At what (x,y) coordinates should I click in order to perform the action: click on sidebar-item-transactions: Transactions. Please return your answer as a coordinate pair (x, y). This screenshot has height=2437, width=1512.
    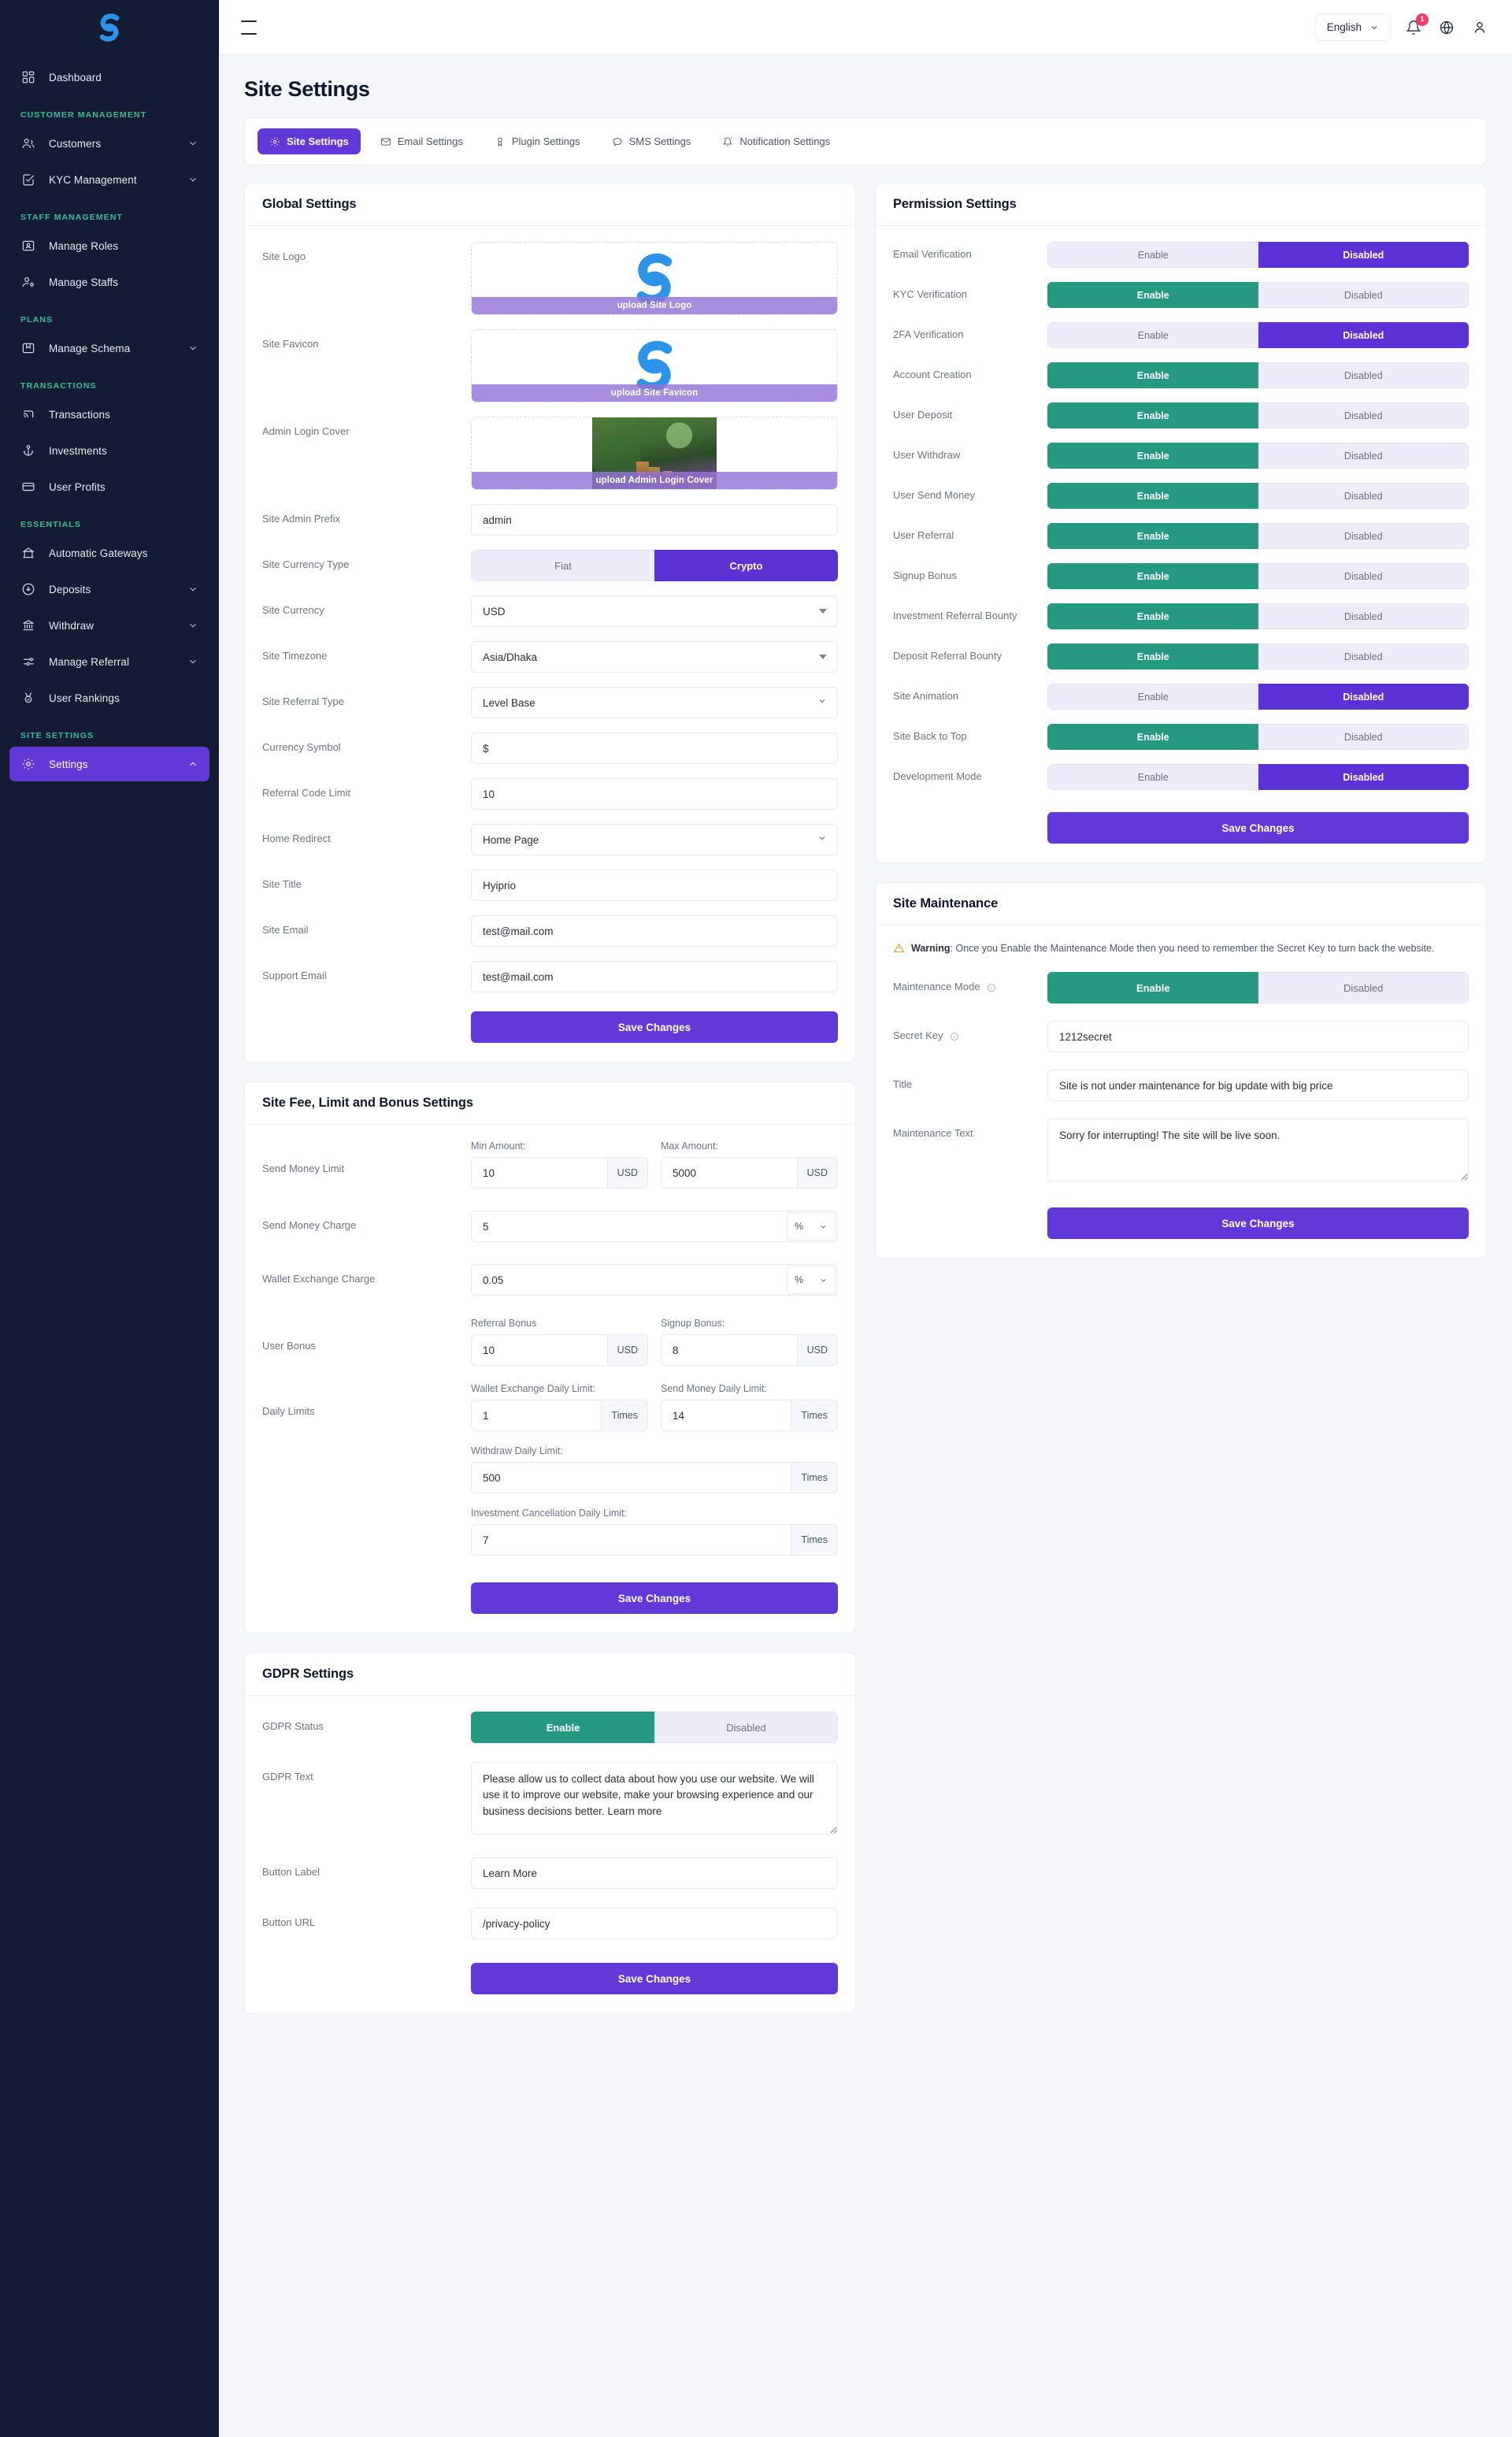
    Looking at the image, I should click on (109, 415).